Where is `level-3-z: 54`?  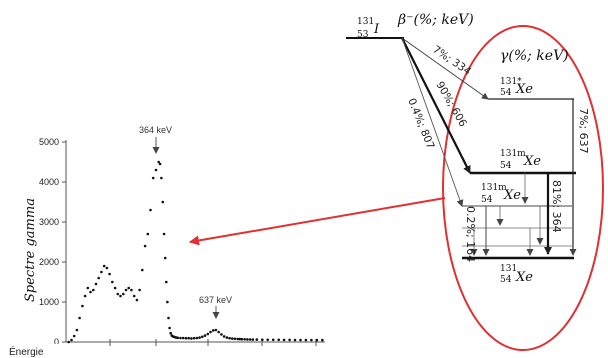
level-3-z: 54 is located at coordinates (506, 280).